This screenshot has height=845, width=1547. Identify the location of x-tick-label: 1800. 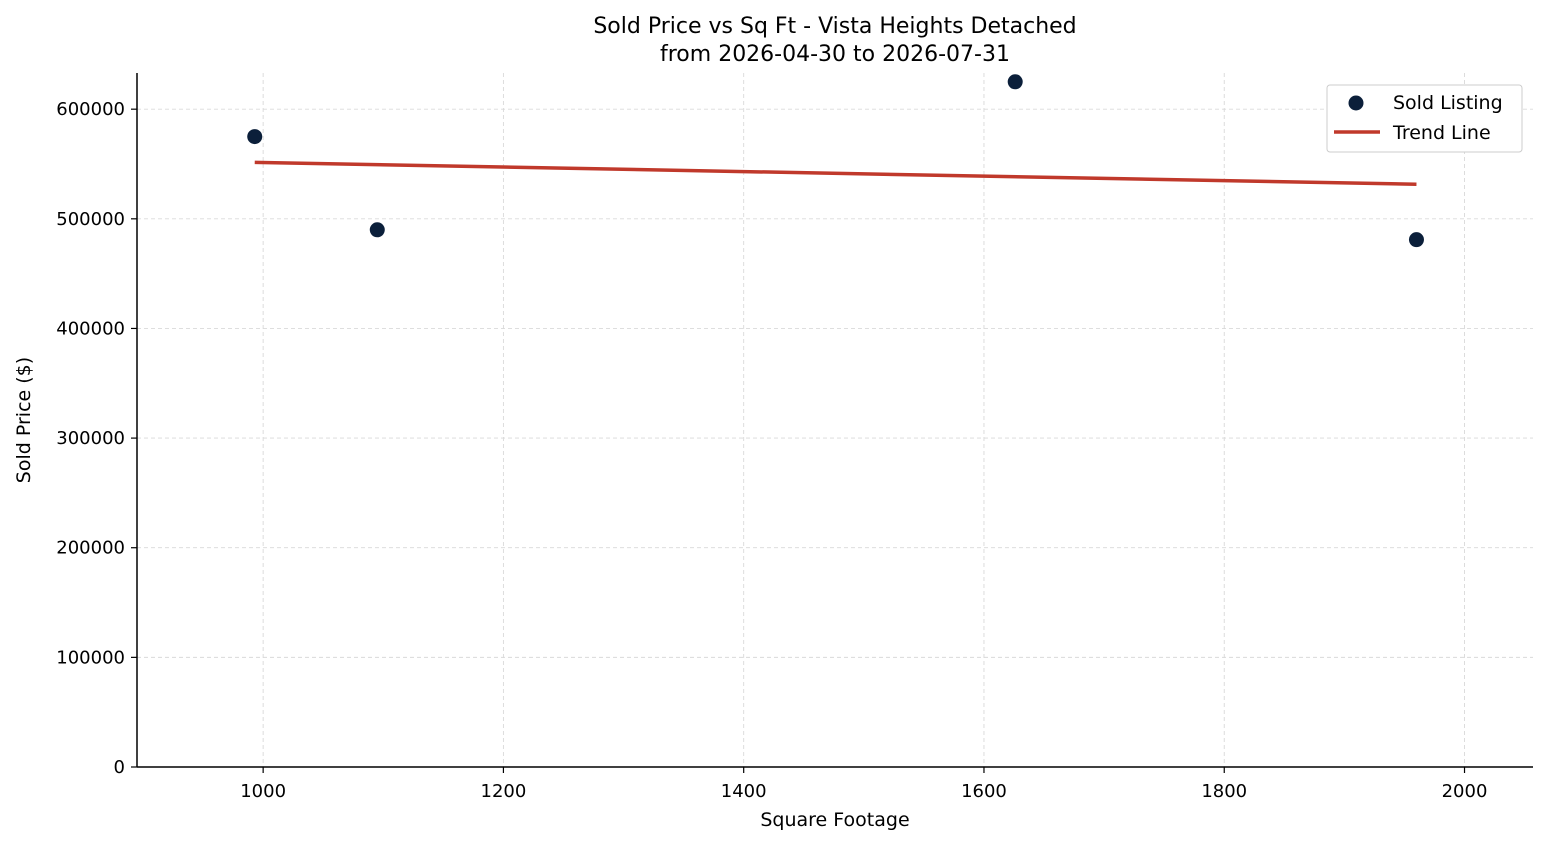
(1224, 791).